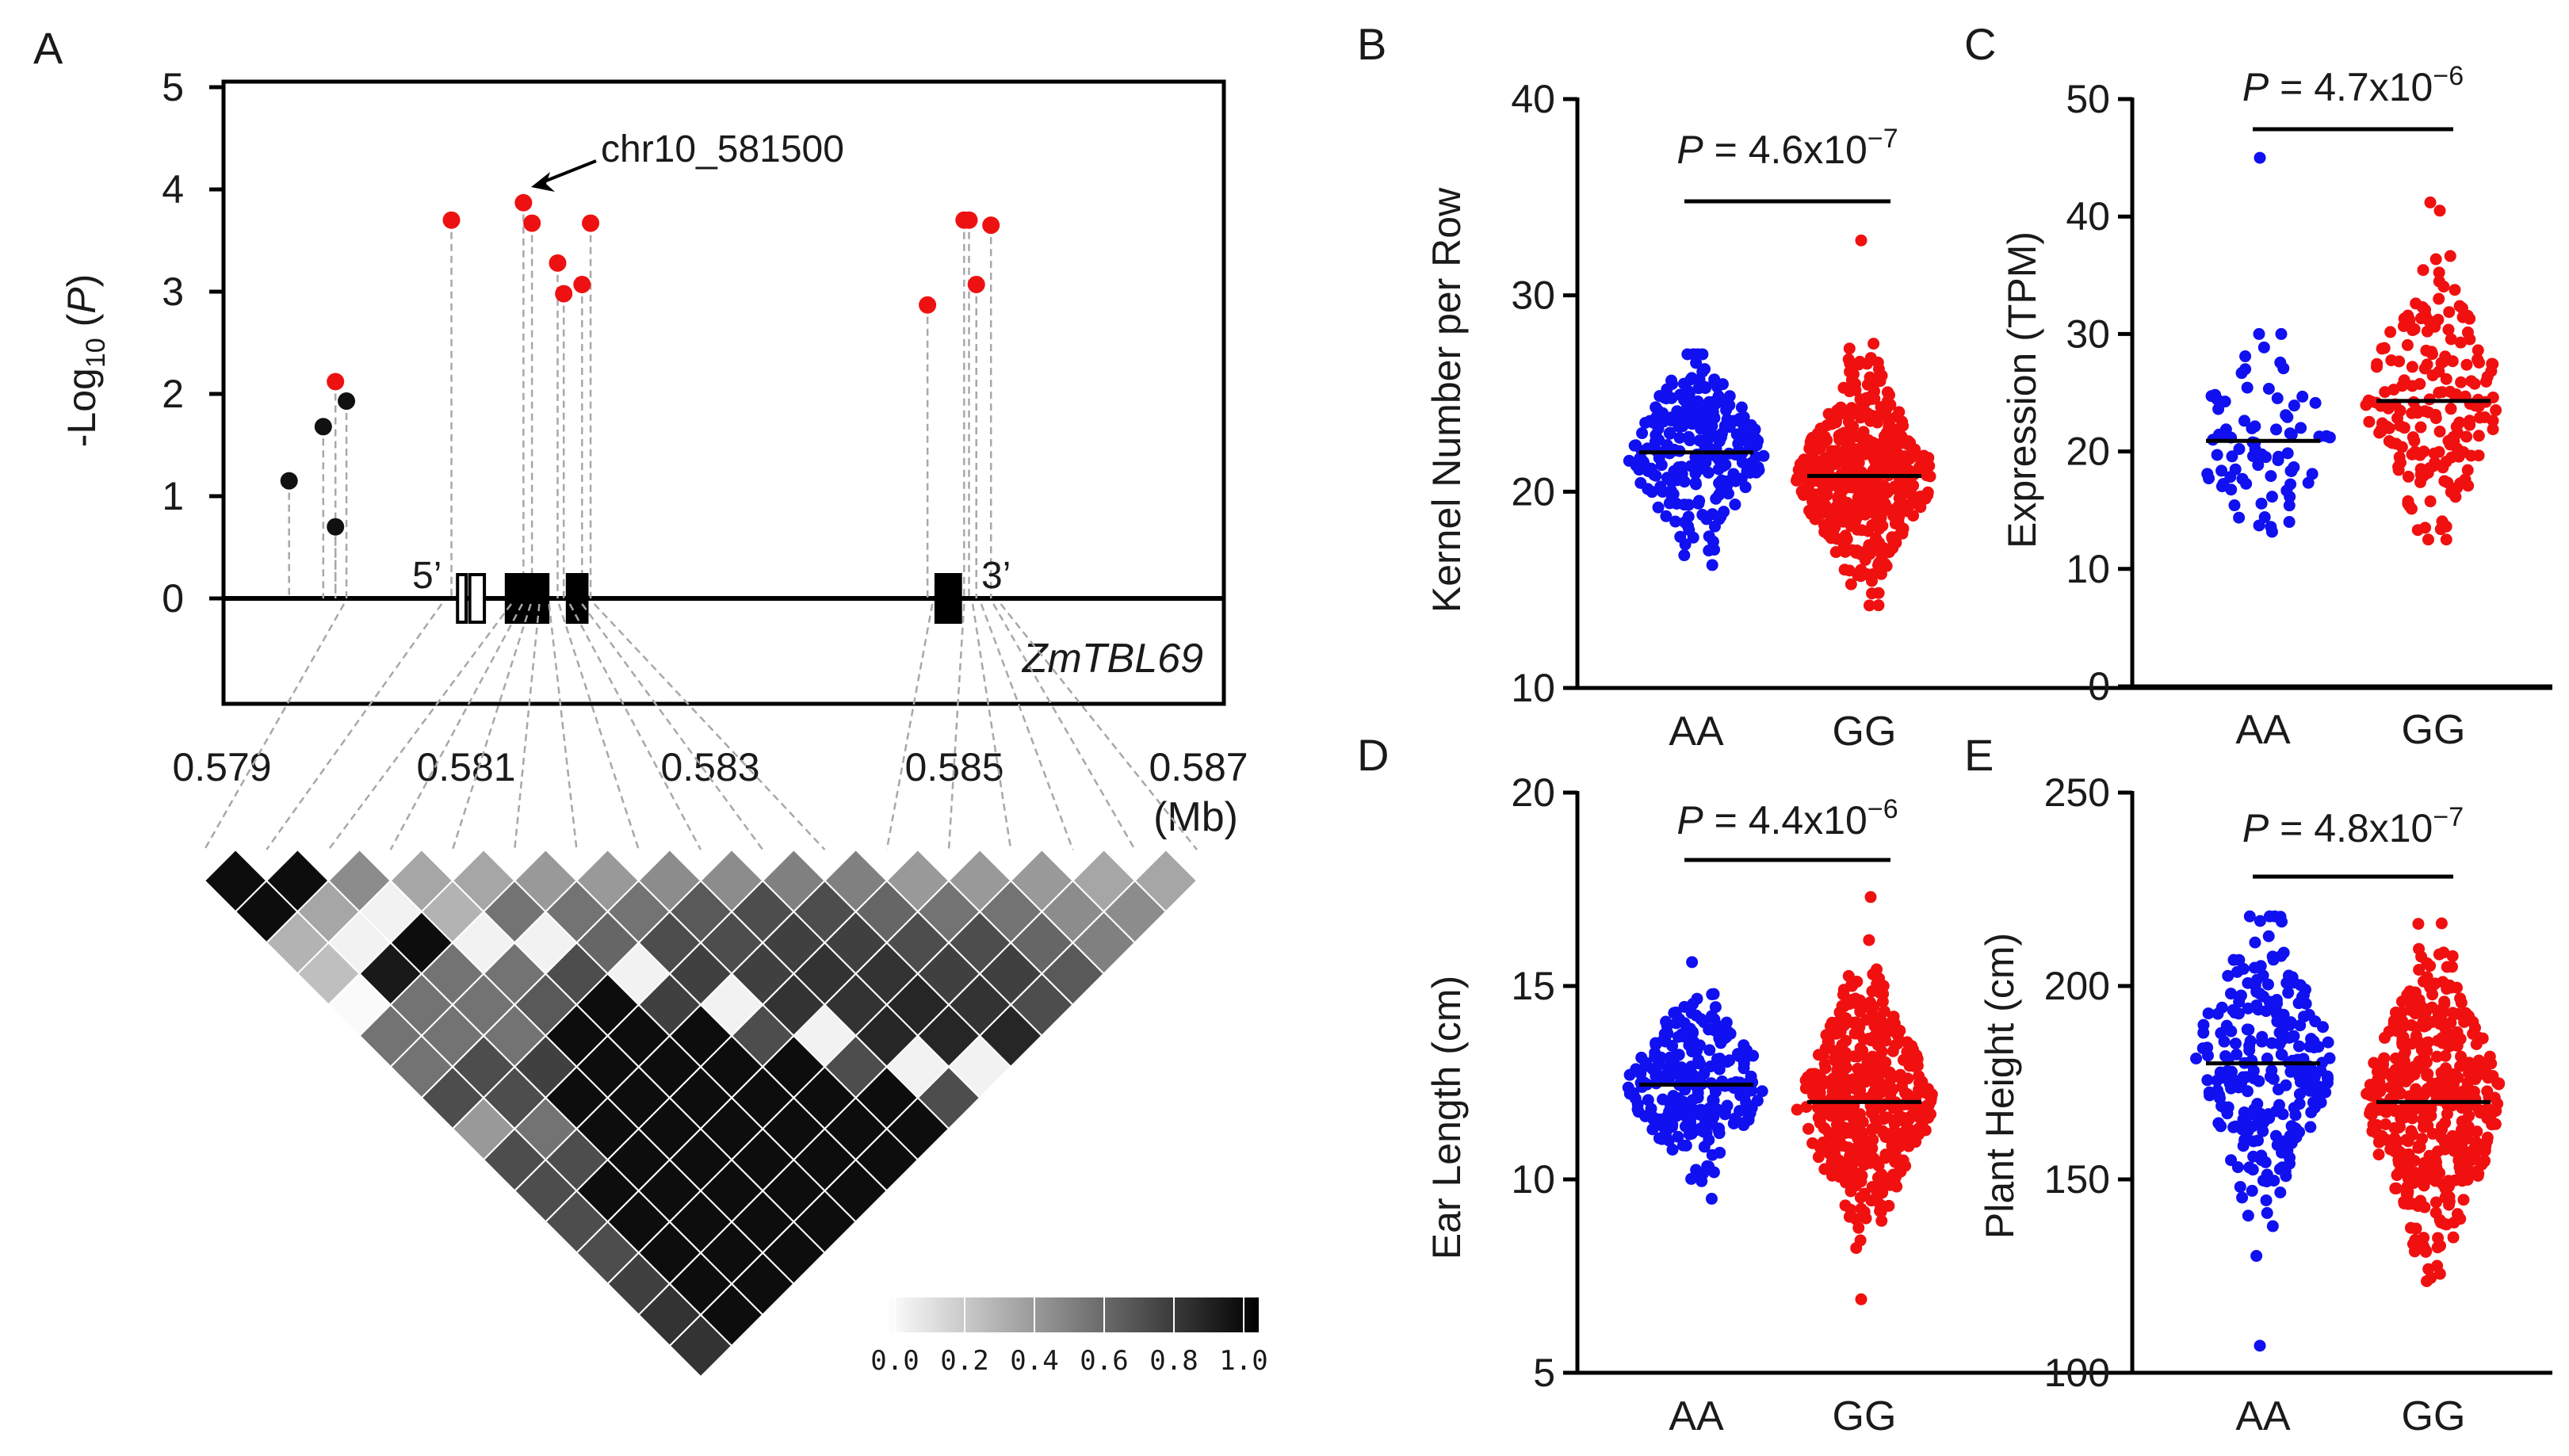 The image size is (2569, 1456). What do you see at coordinates (2255, 828) in the screenshot?
I see `p-symbol: P` at bounding box center [2255, 828].